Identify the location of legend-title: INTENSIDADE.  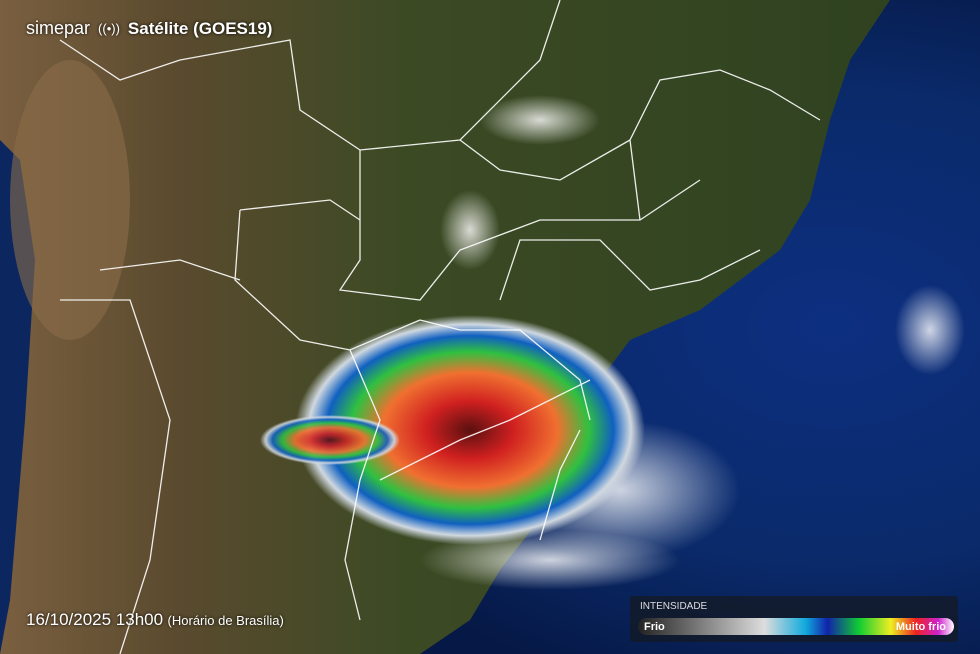
(674, 606).